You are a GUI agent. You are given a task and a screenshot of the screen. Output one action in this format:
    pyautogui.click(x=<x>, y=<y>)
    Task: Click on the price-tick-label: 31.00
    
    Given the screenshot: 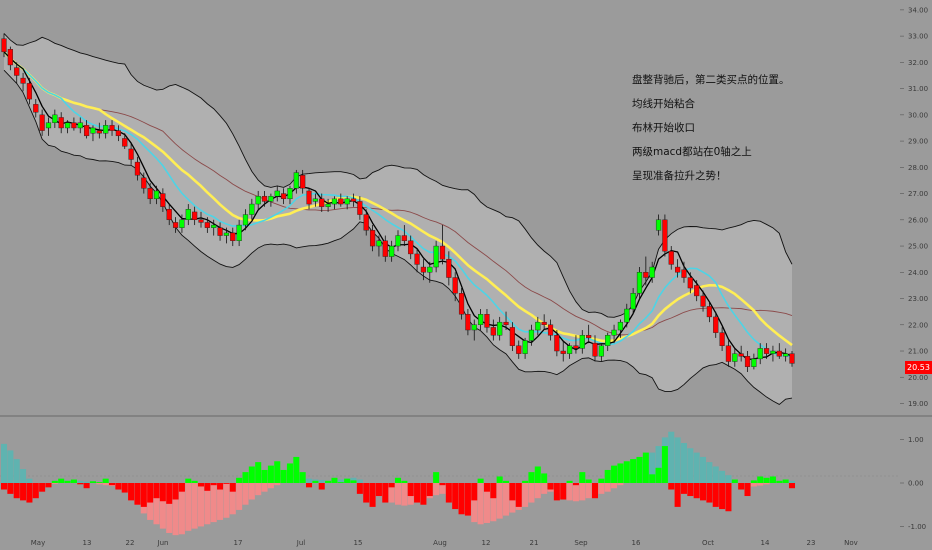 What is the action you would take?
    pyautogui.click(x=918, y=89)
    